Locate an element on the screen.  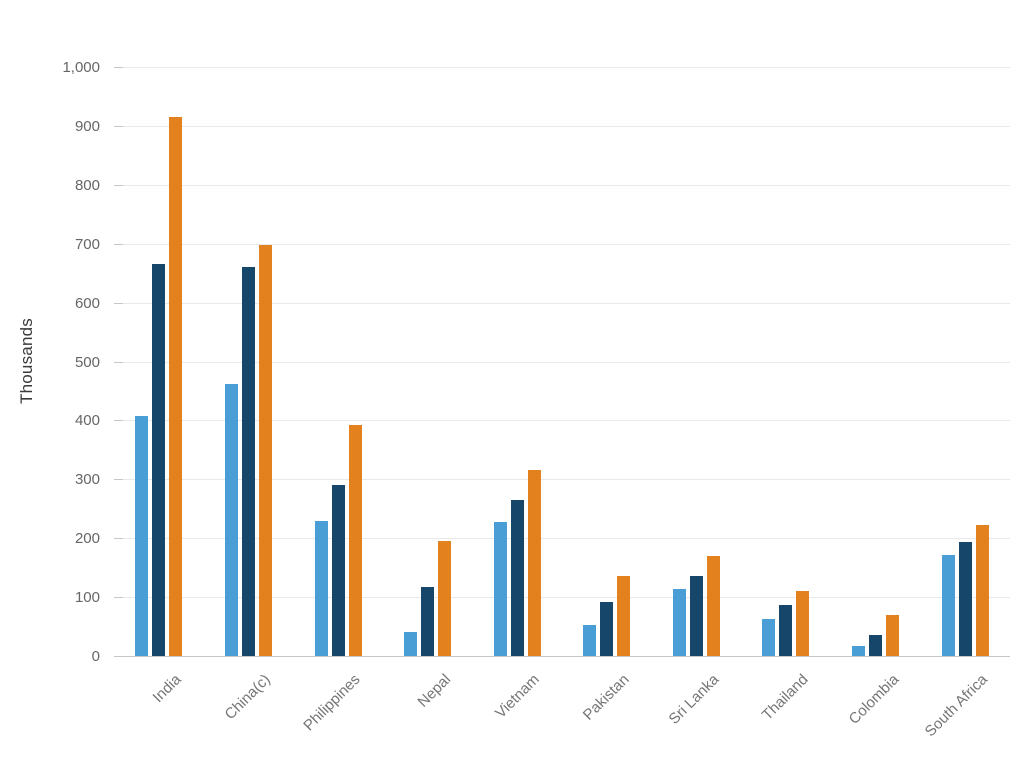
y-tick-label: 100 is located at coordinates (87, 597).